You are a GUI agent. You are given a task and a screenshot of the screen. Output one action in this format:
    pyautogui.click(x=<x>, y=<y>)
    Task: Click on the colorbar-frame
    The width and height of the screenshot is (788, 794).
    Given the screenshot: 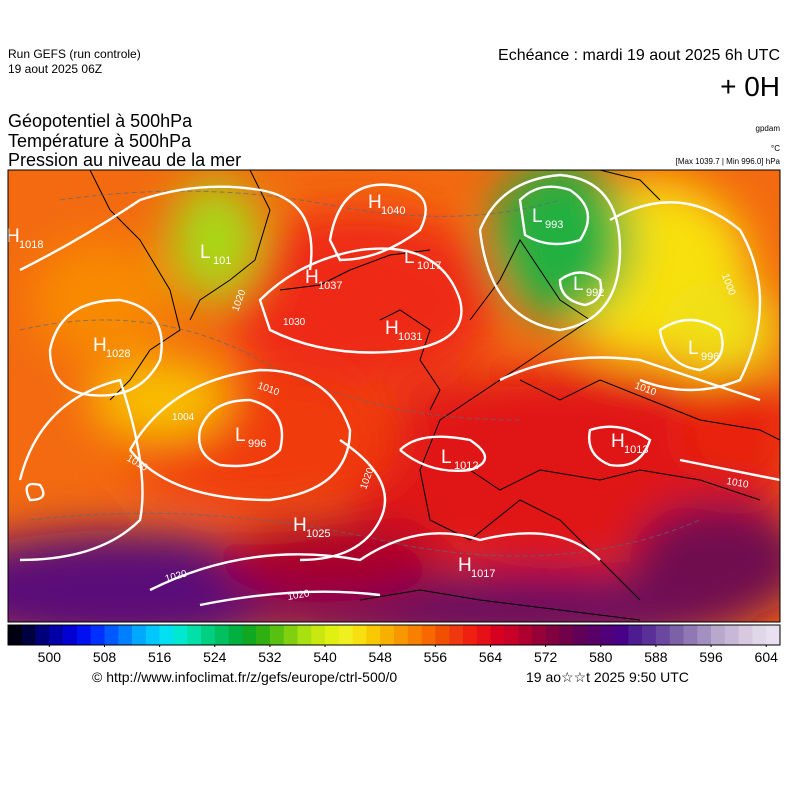 What is the action you would take?
    pyautogui.click(x=394, y=635)
    